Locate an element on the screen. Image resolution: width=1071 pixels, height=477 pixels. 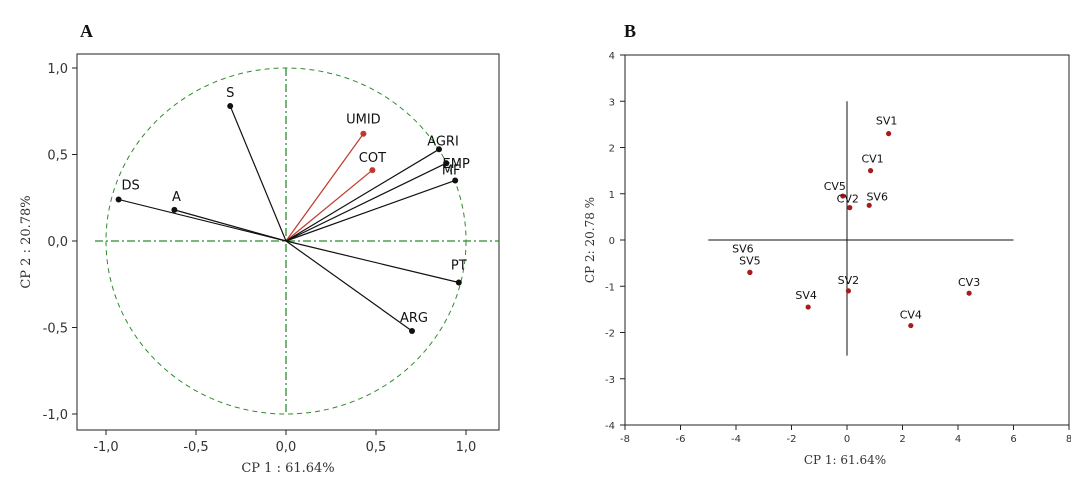
point-sv6 is located at coordinates (869, 205).